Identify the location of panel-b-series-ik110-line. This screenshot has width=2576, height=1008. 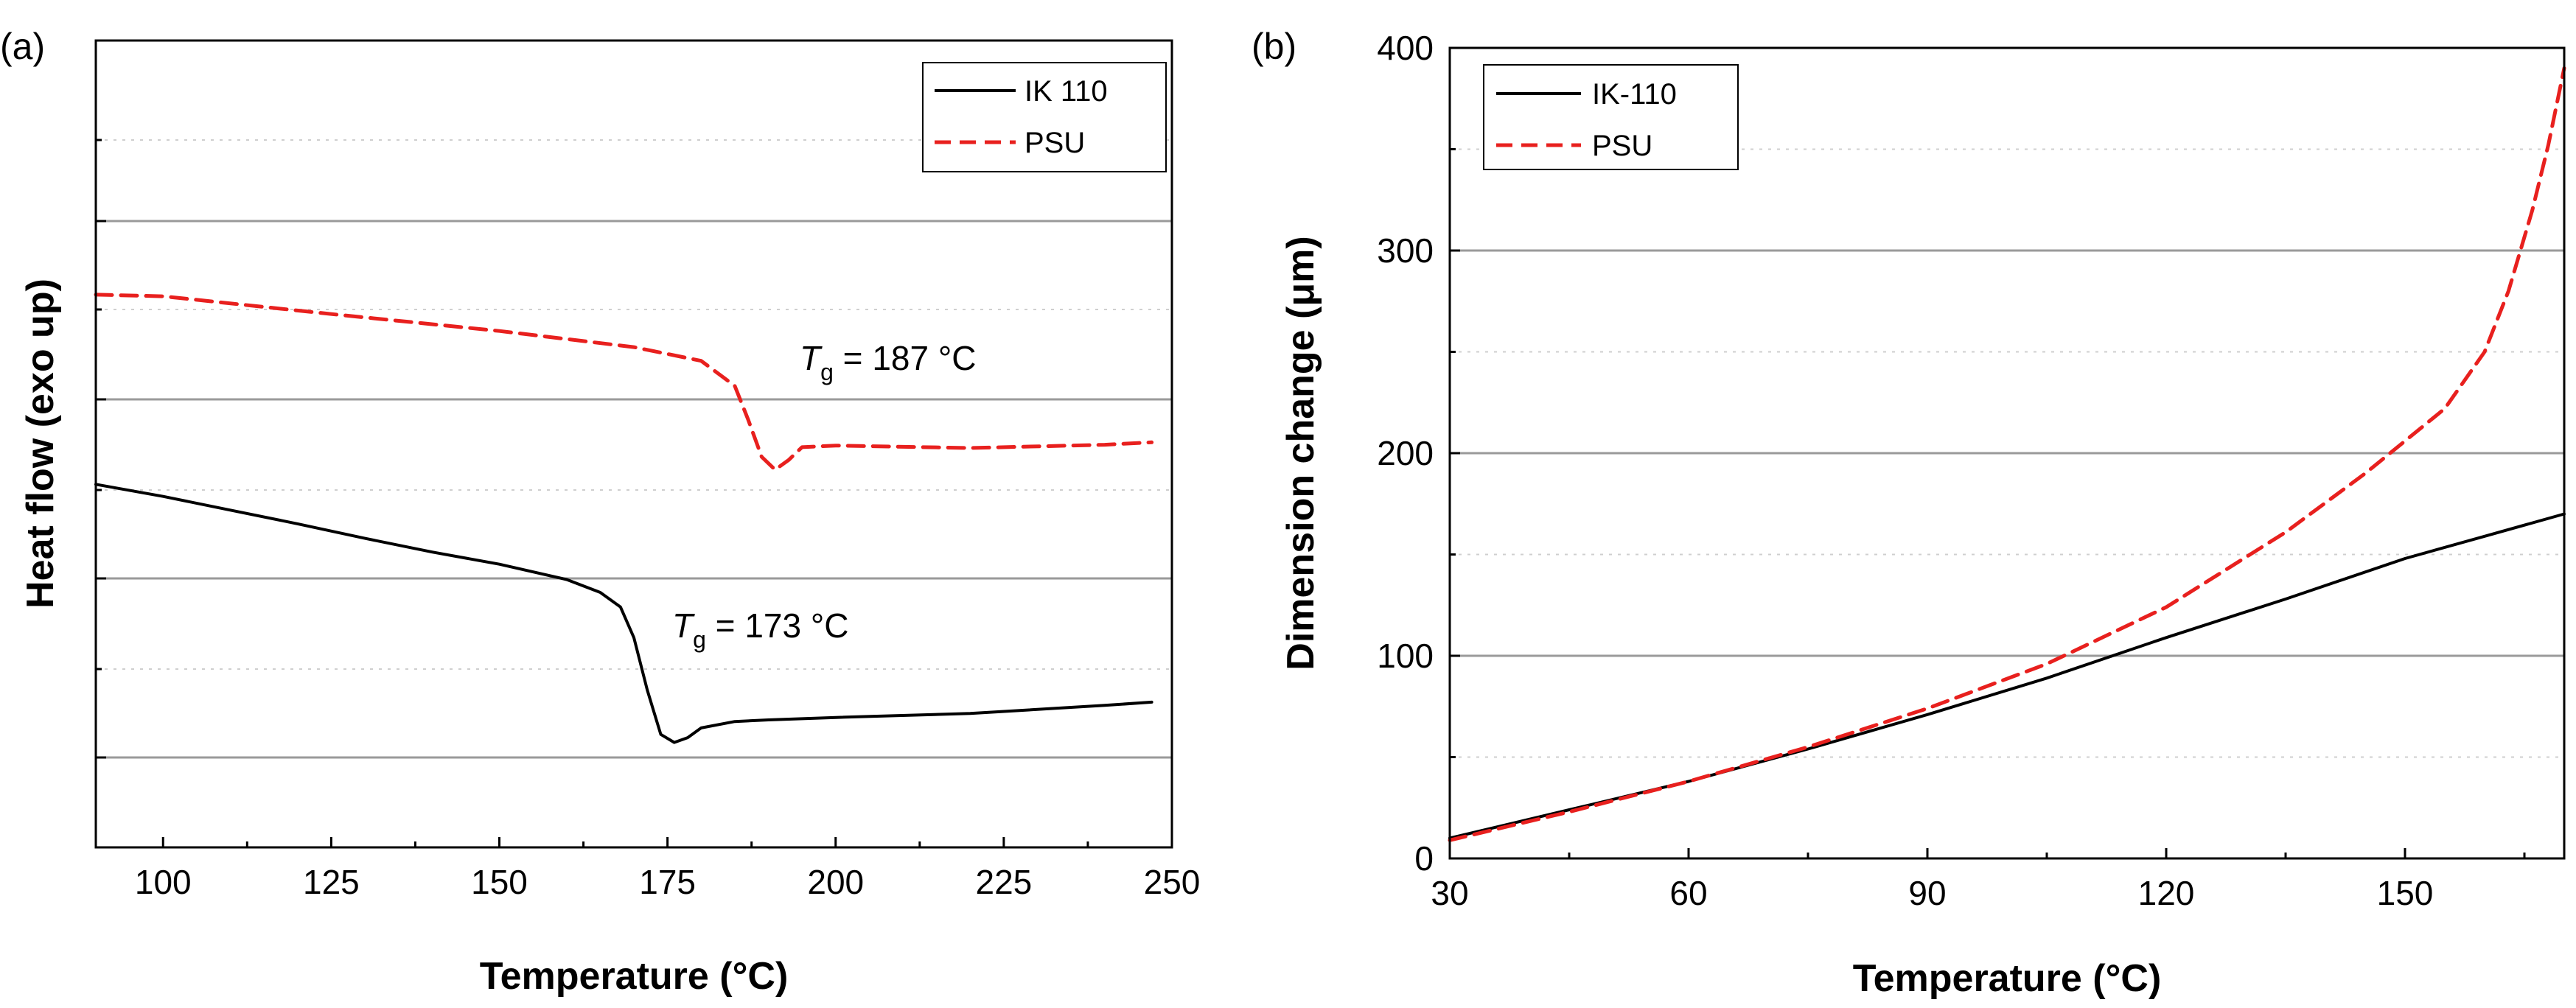
(2007, 676).